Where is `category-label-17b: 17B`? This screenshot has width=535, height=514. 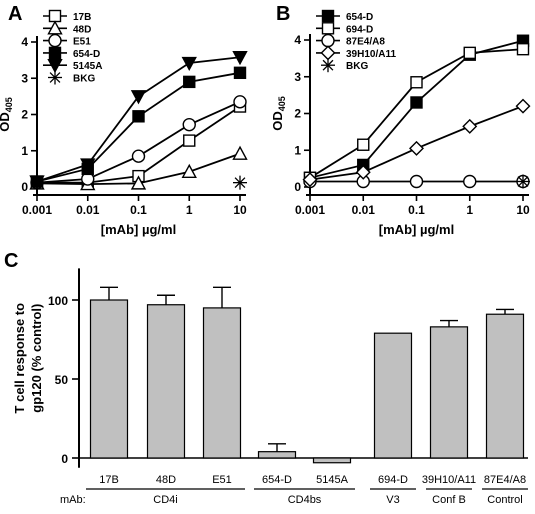 category-label-17b: 17B is located at coordinates (109, 480).